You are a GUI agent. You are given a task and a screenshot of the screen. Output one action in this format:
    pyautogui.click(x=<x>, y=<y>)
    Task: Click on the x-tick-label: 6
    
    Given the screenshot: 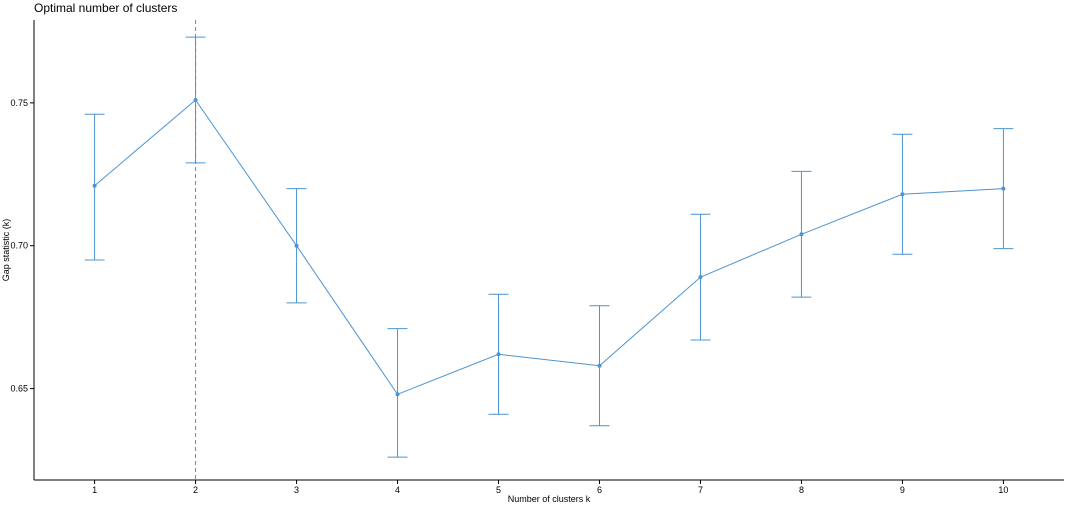 What is the action you would take?
    pyautogui.click(x=599, y=490)
    